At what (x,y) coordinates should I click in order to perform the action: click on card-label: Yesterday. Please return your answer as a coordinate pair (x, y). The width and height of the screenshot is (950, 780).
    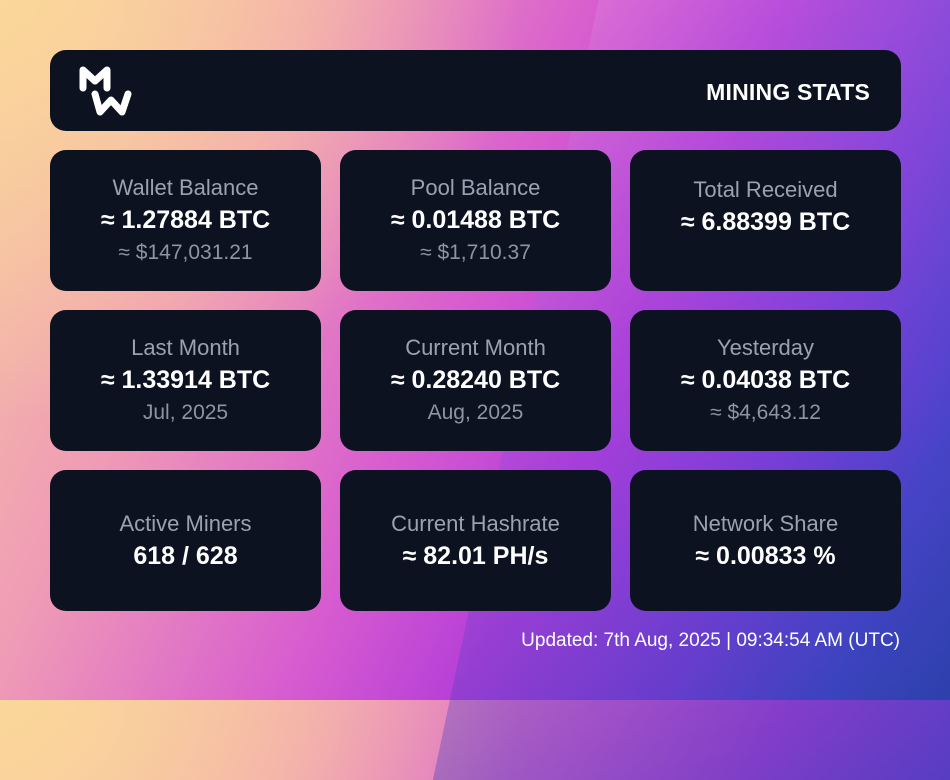
    Looking at the image, I should click on (765, 347).